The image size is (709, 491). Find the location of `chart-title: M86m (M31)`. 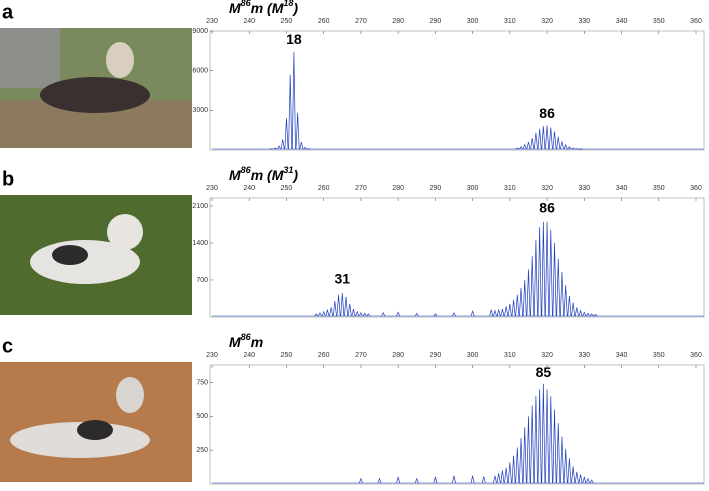

chart-title: M86m (M31) is located at coordinates (263, 173).